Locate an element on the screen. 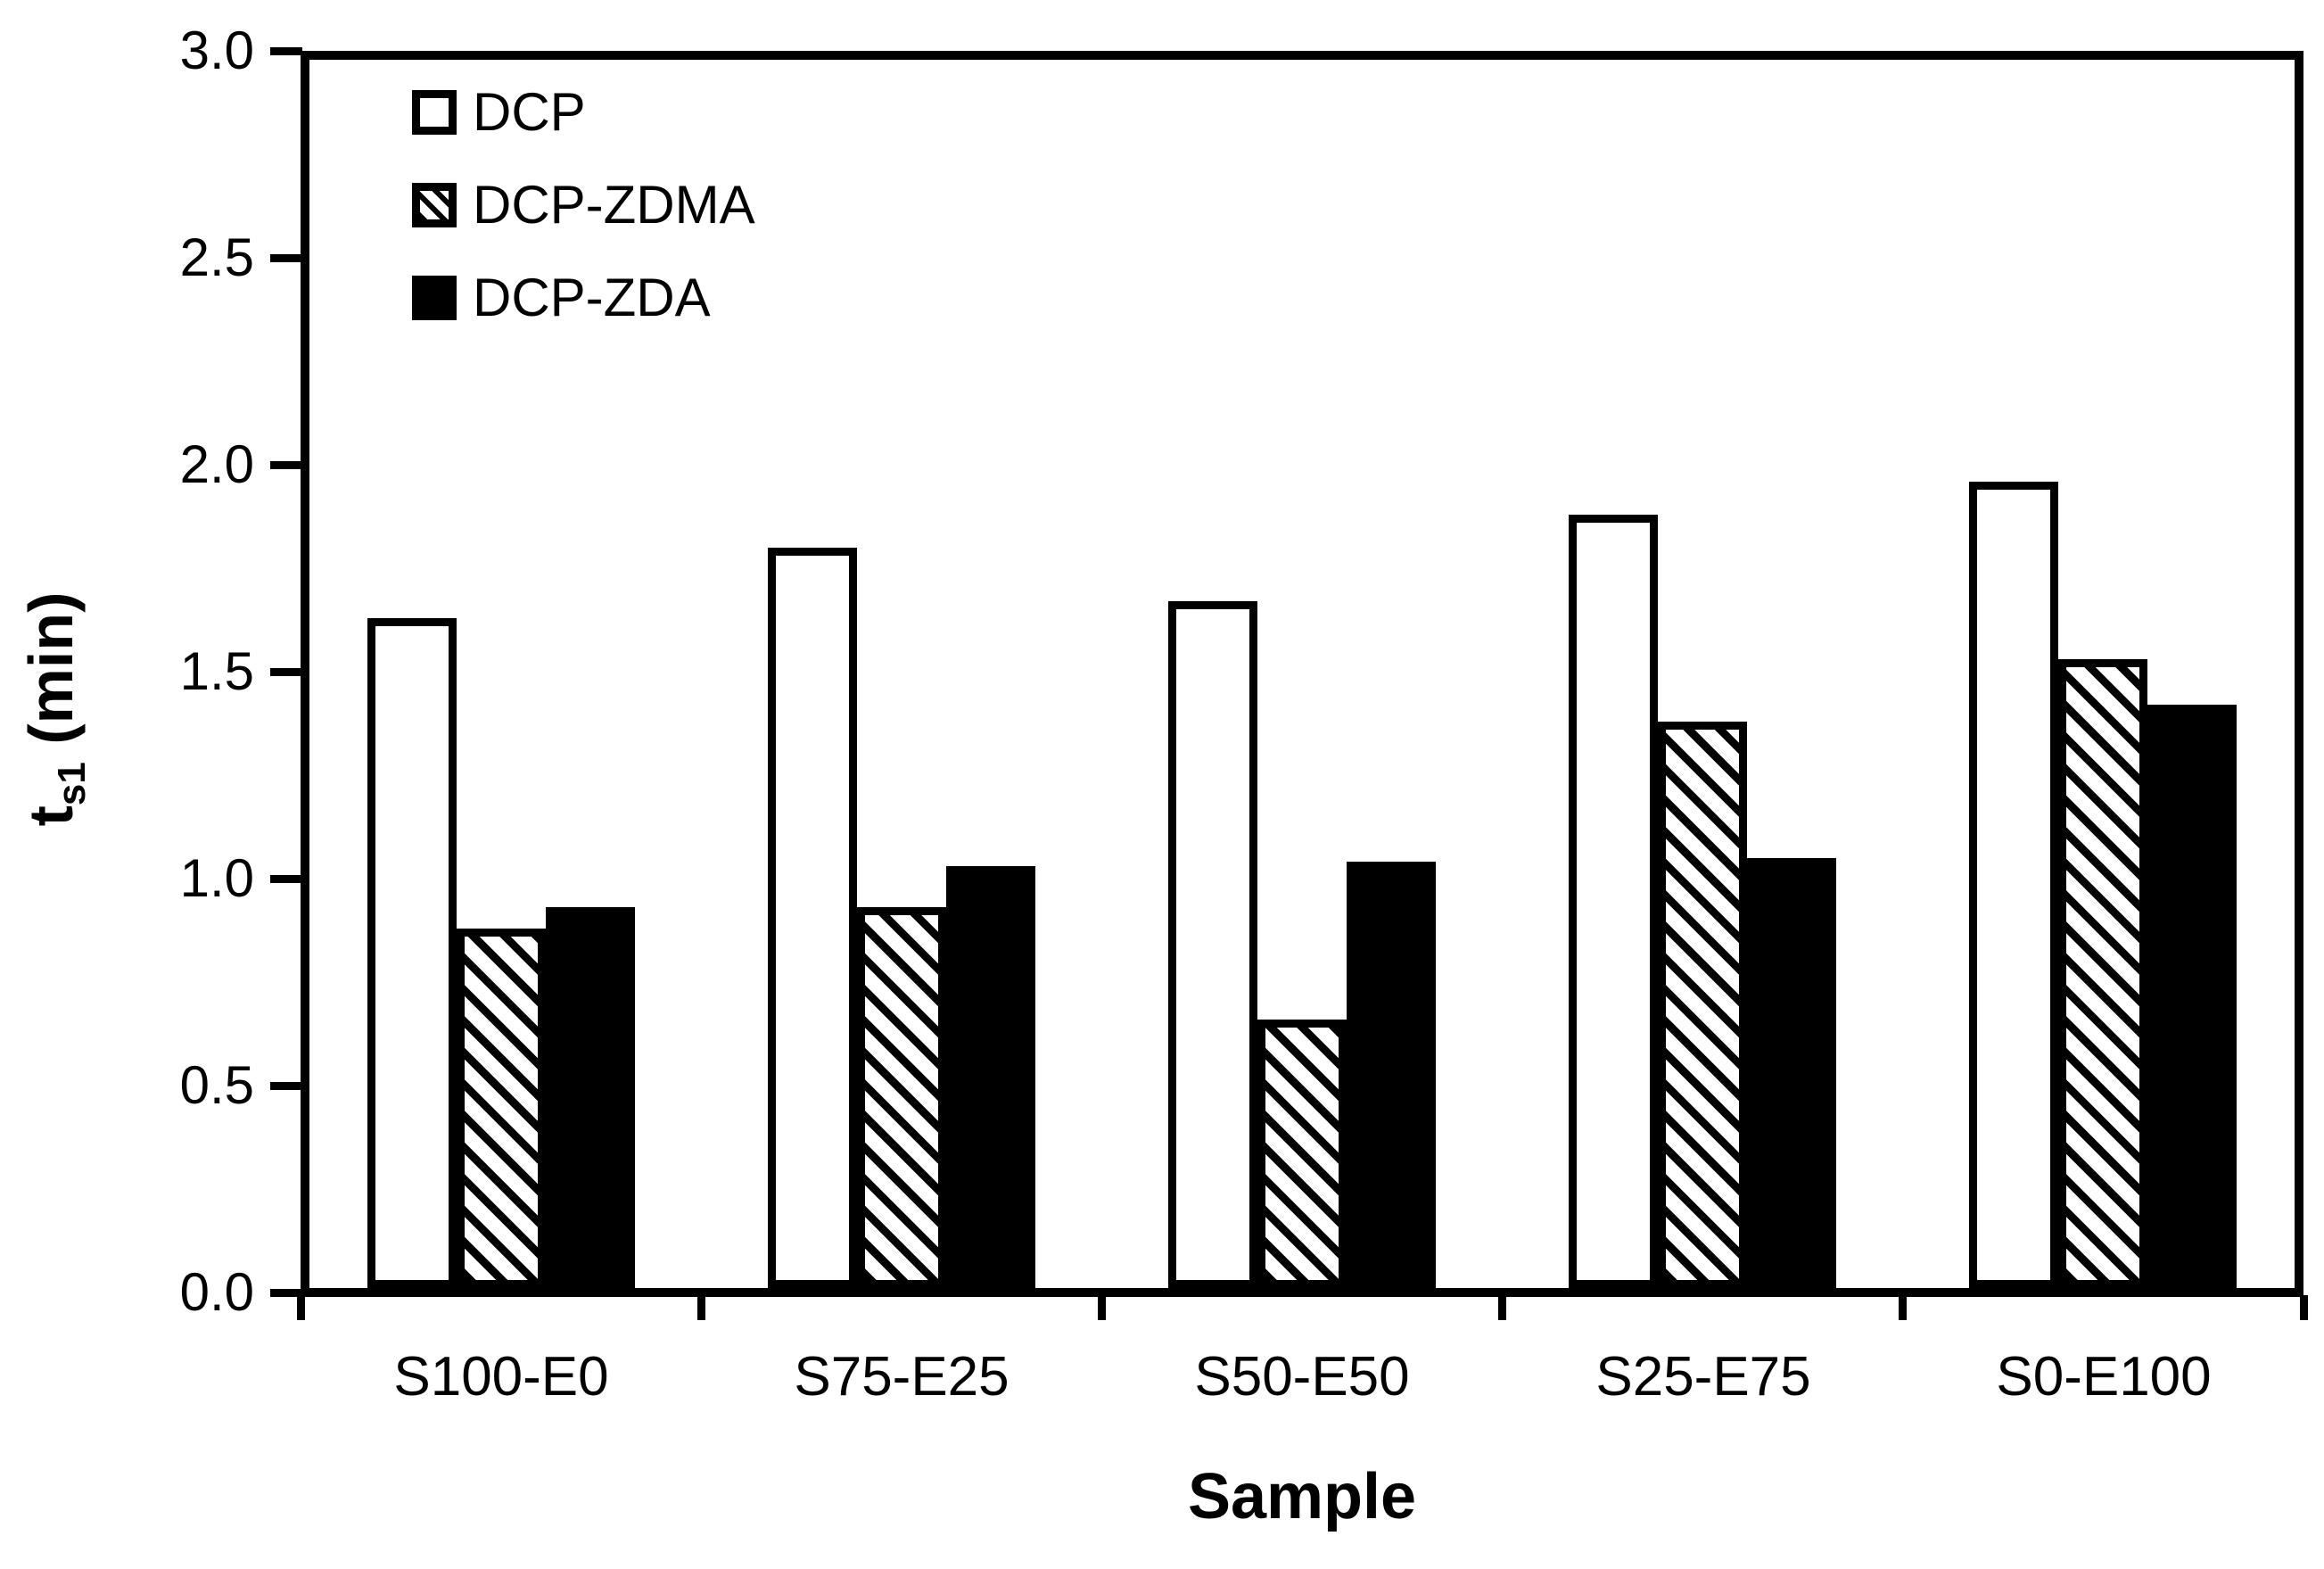  legend: DCP DCP-ZDMA DCP-ZDA is located at coordinates (583, 225).